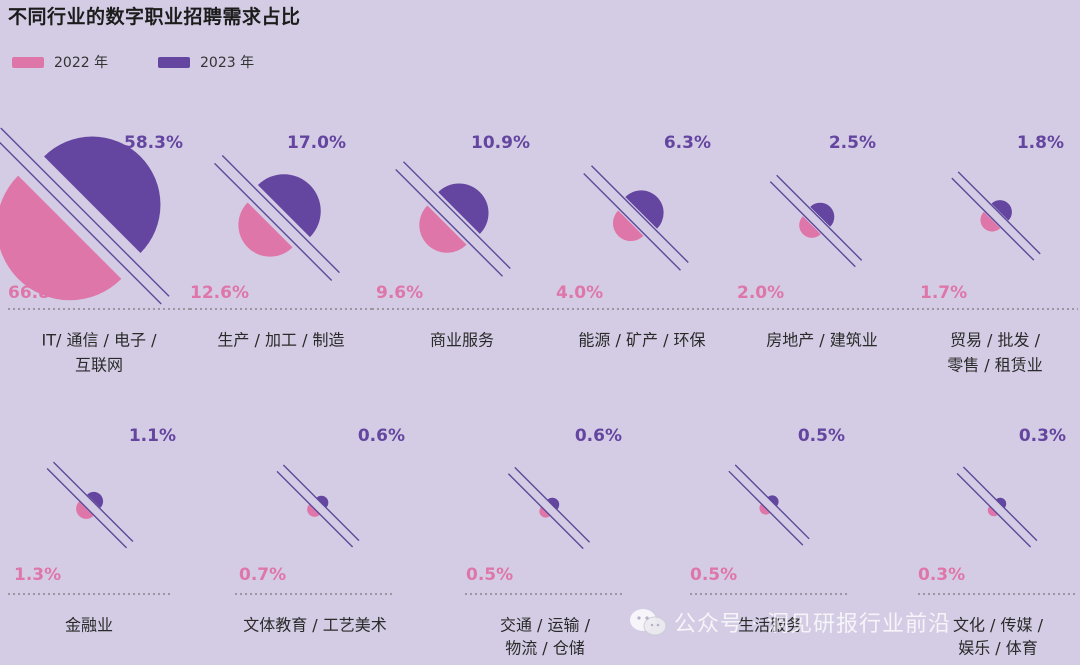 The height and width of the screenshot is (665, 1080). What do you see at coordinates (648, 622) in the screenshot?
I see `wechat-icon` at bounding box center [648, 622].